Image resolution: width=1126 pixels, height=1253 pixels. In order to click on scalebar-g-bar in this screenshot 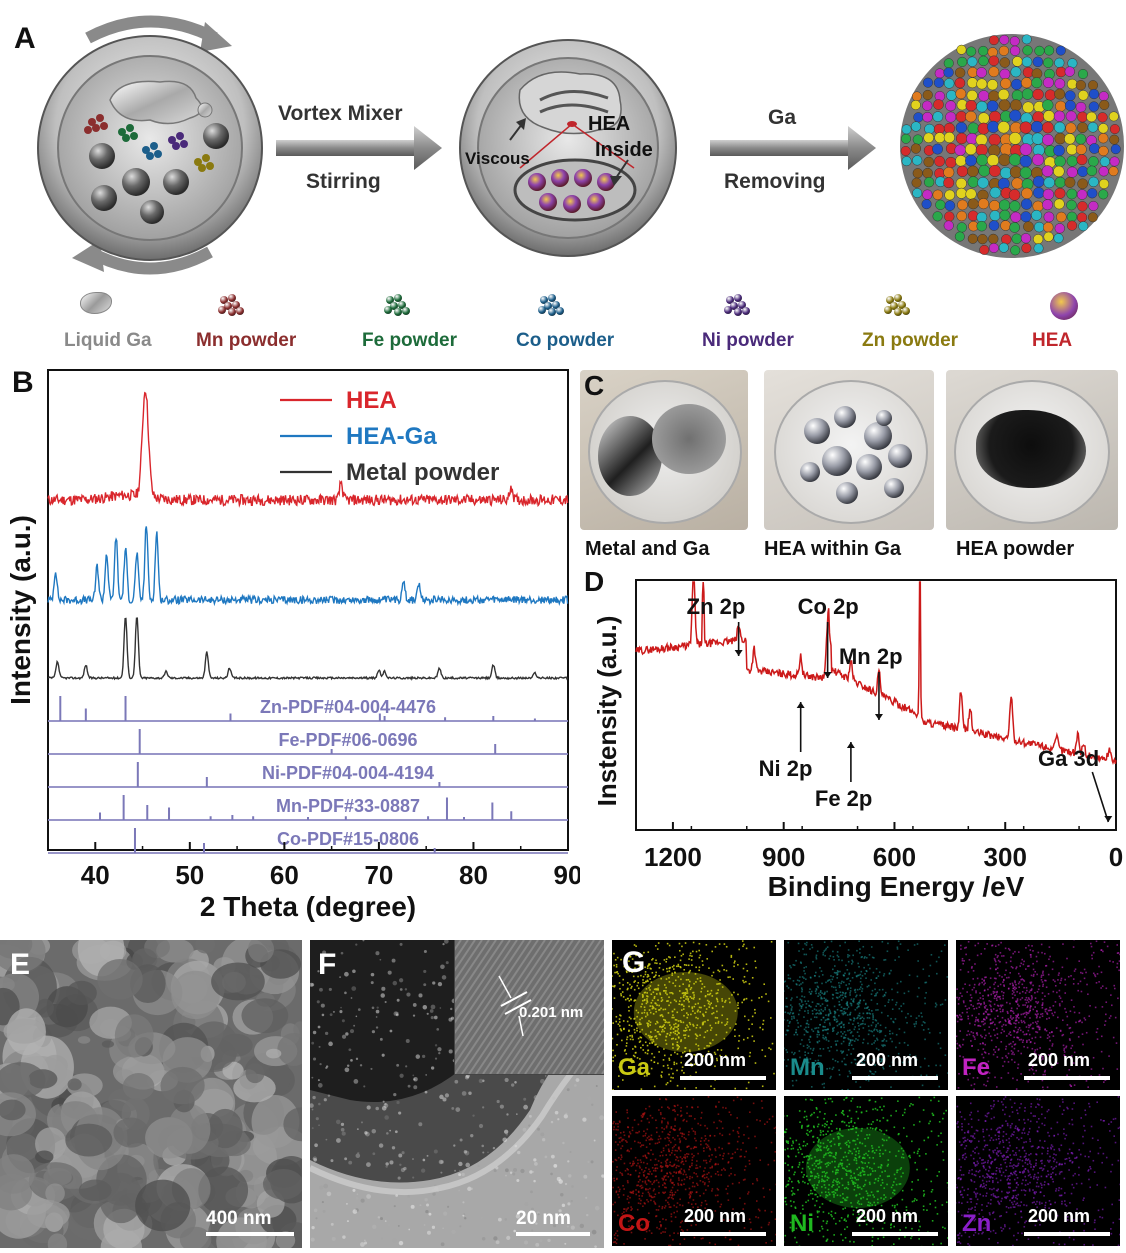, I will do `click(723, 1078)`.